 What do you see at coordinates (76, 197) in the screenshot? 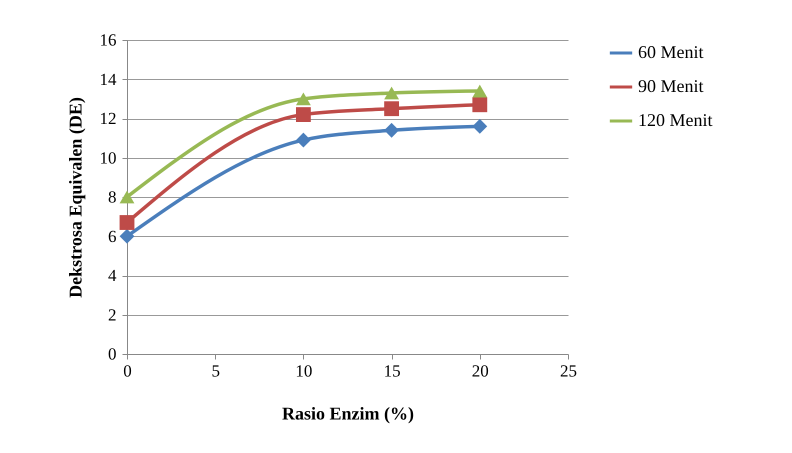
I see `y-axis-title: Dekstrosa Equivalen (DE)` at bounding box center [76, 197].